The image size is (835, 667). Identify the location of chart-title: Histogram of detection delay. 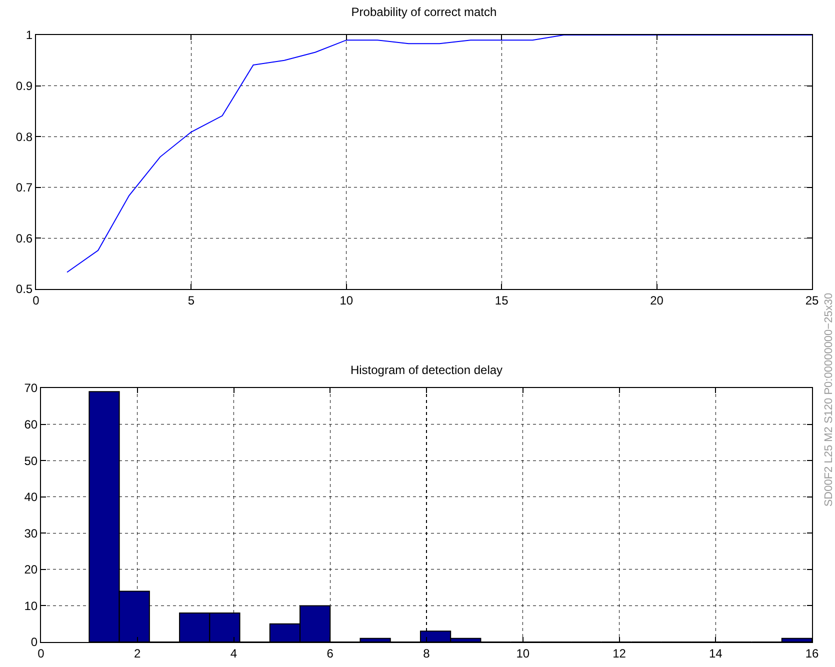
(426, 370).